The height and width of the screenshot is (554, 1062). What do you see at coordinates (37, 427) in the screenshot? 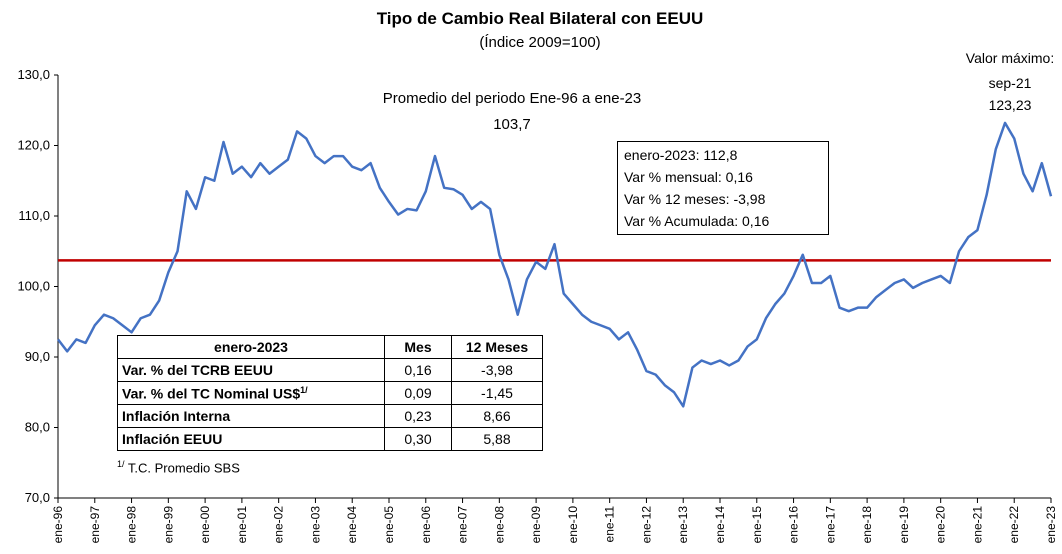
I see `y-tick-label: 80,0` at bounding box center [37, 427].